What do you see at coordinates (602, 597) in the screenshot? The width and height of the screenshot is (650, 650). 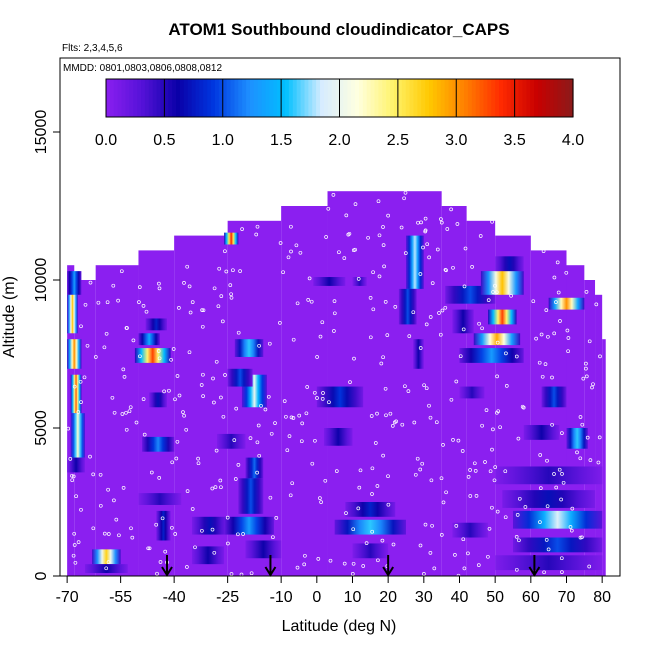 I see `x-tick-label: 80` at bounding box center [602, 597].